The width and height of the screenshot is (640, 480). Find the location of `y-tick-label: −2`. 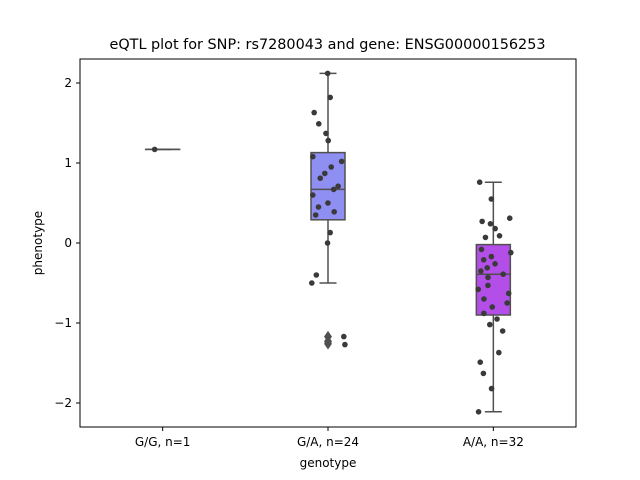

y-tick-label: −2 is located at coordinates (63, 403).